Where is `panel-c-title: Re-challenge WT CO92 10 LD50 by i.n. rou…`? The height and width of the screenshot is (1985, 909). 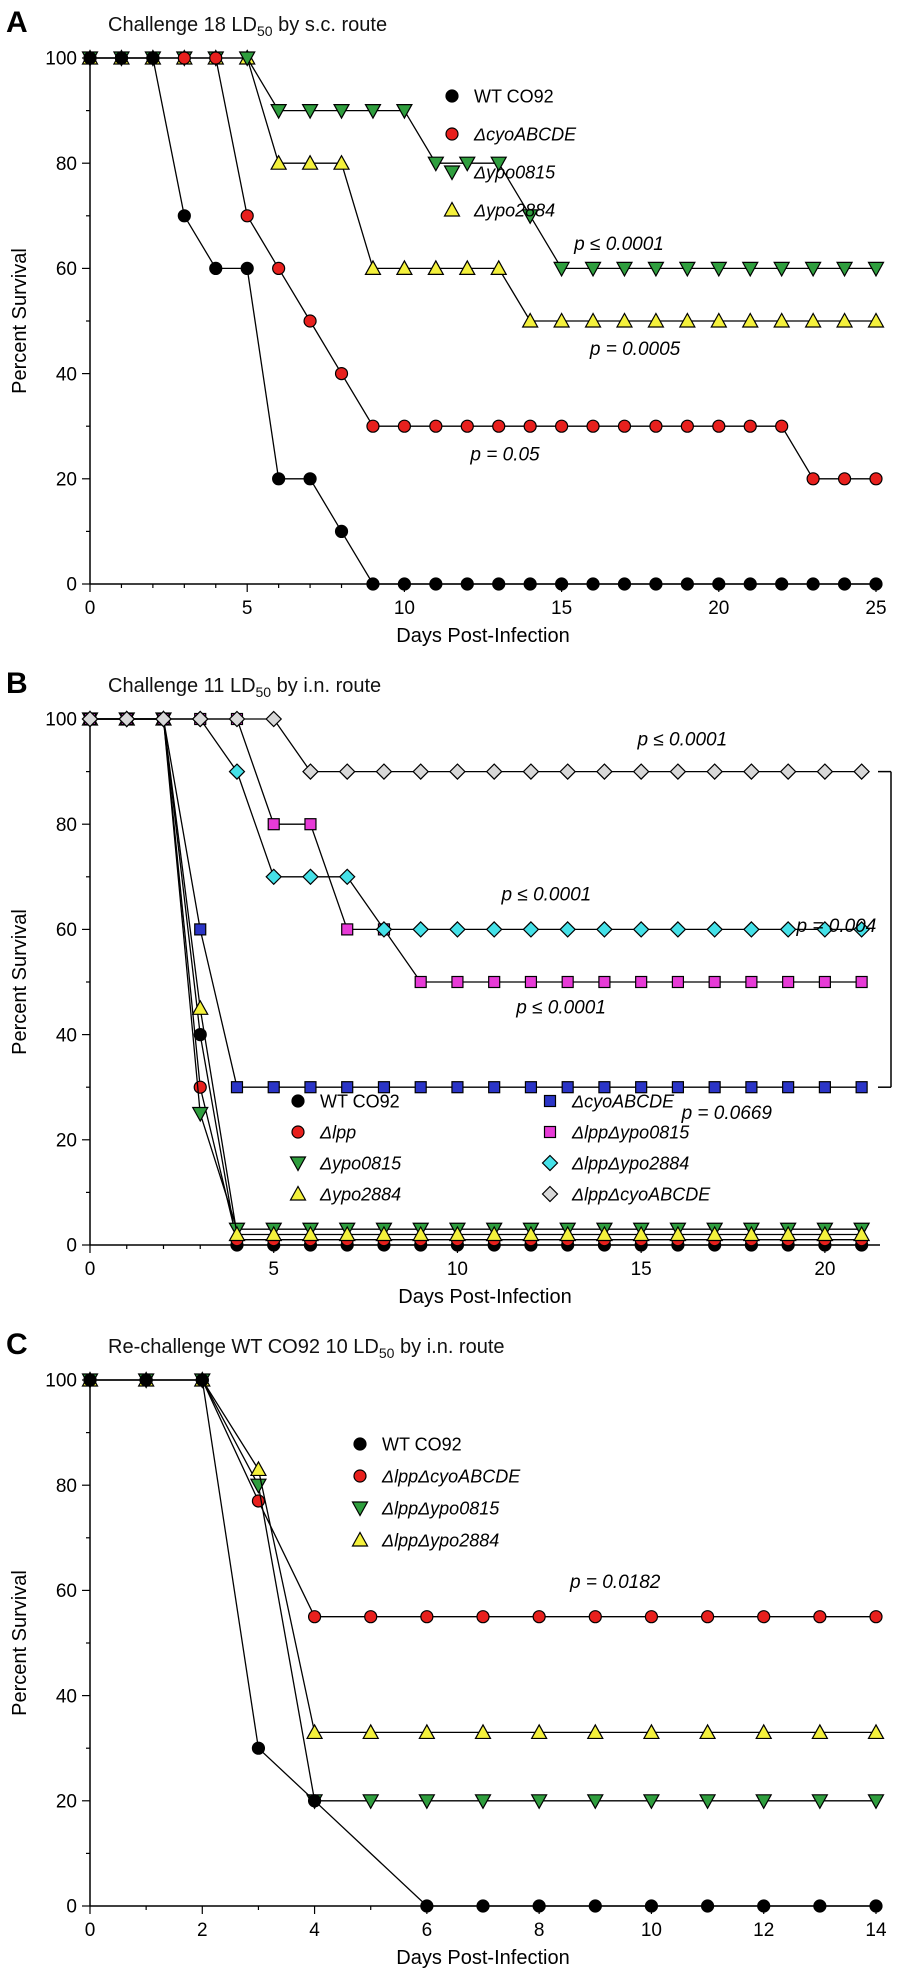
panel-c-title: Re-challenge WT CO92 10 LD50 by i.n. rou… is located at coordinates (306, 1348).